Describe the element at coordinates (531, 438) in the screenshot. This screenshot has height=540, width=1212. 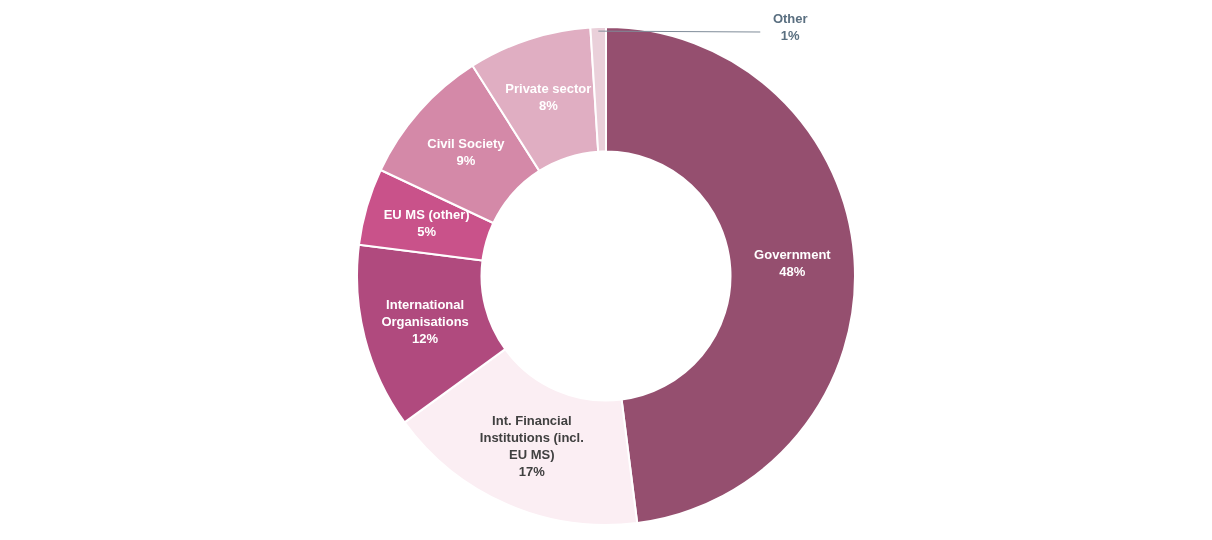
I see `slice-label: Int. Financial Institutions (incl. EU MS)` at that location.